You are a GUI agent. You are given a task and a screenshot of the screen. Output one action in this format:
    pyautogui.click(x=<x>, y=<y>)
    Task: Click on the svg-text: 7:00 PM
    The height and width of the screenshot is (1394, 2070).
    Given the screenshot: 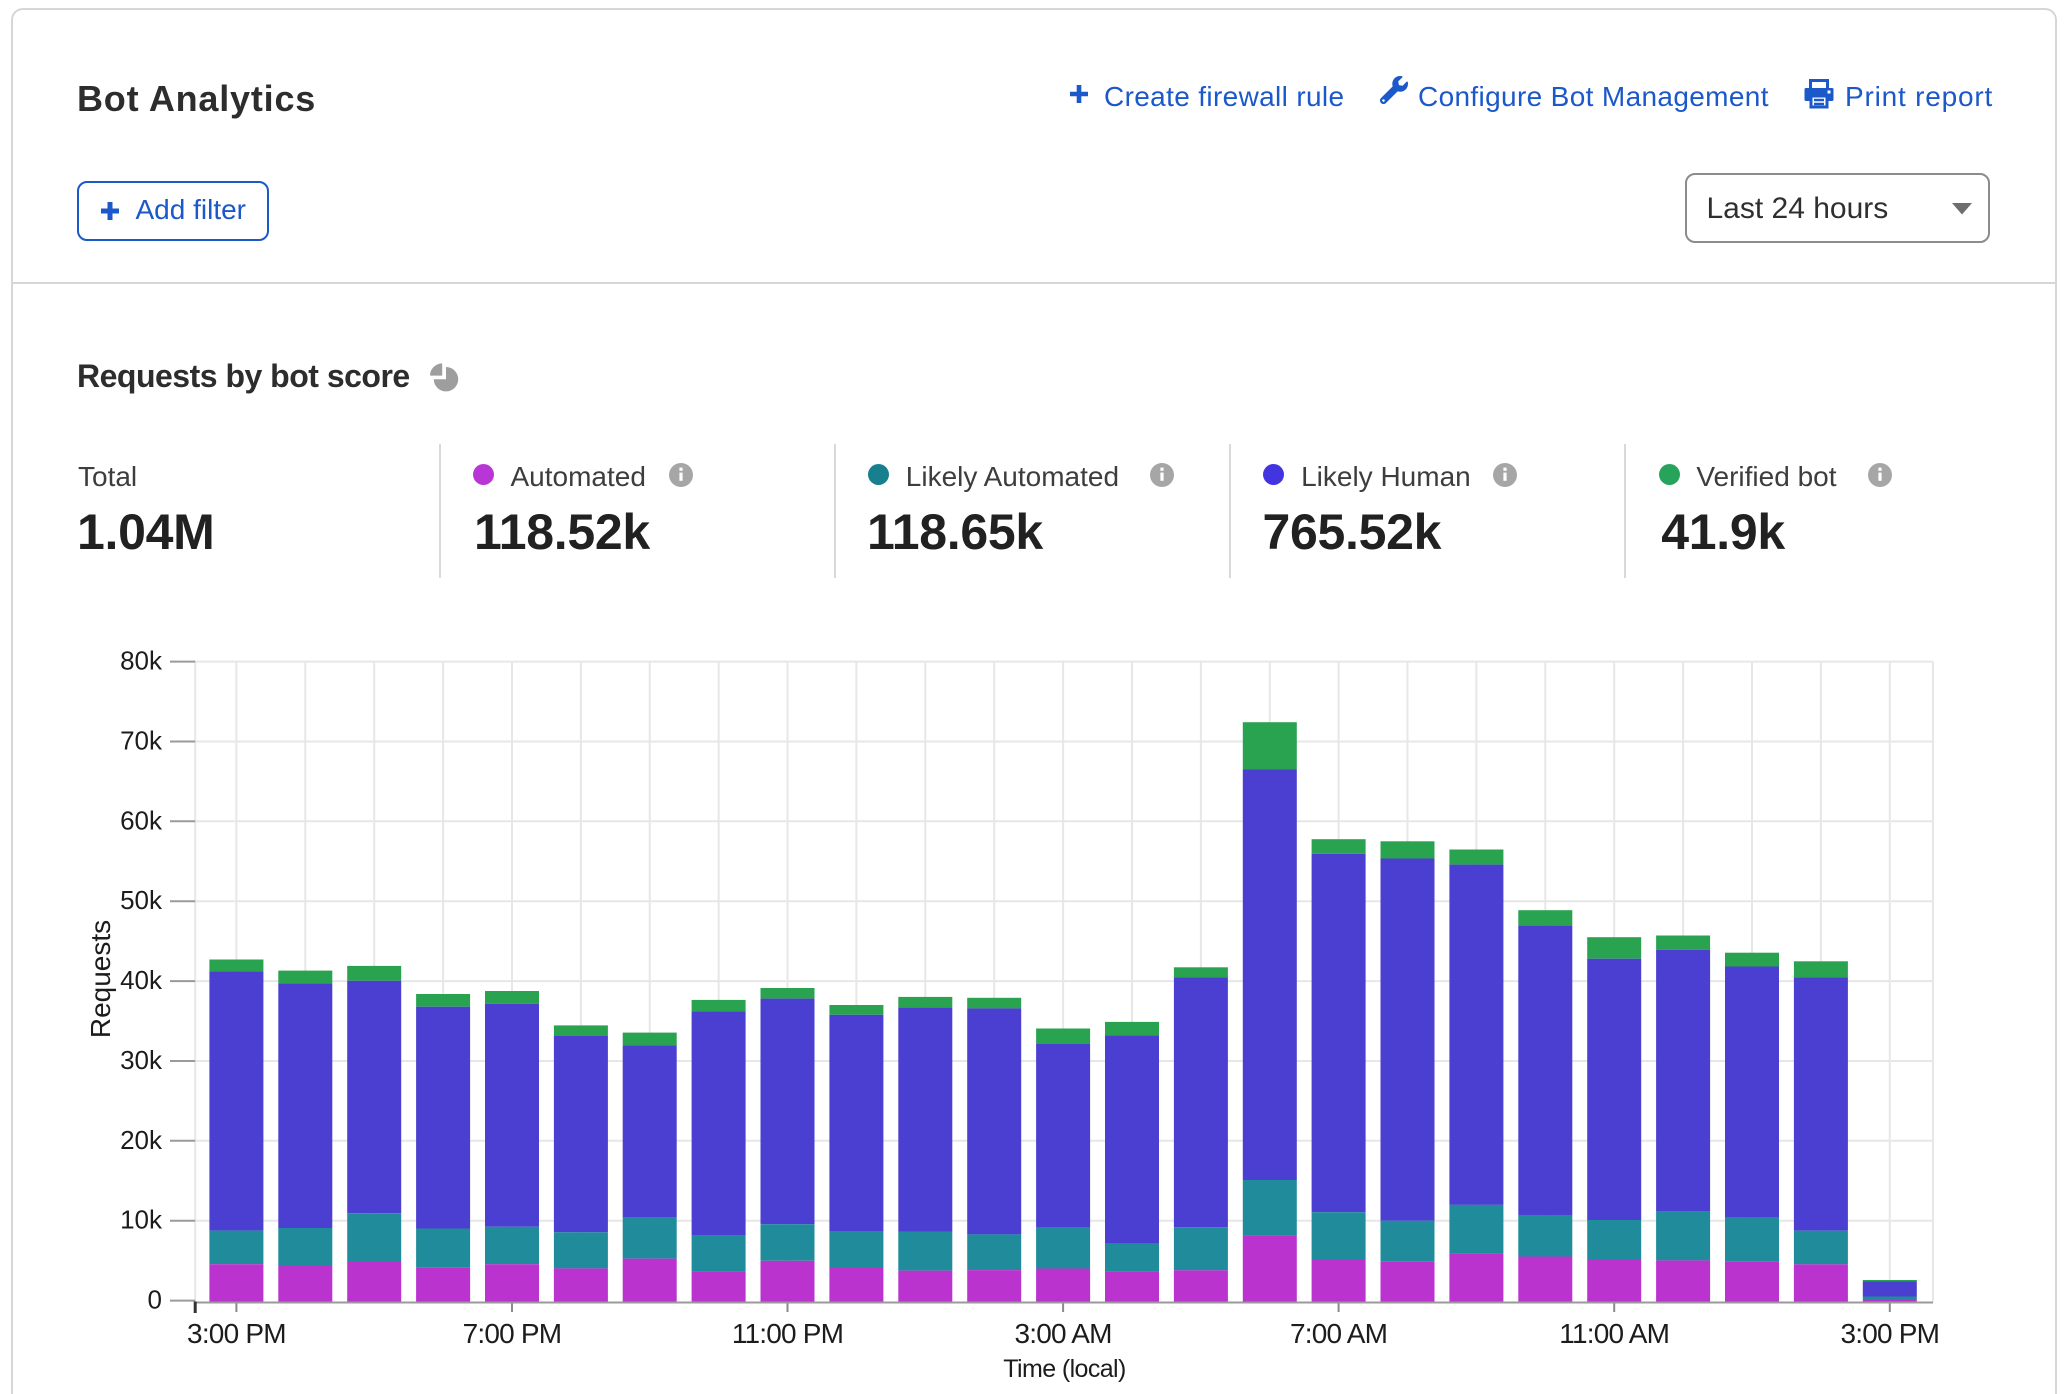 What is the action you would take?
    pyautogui.click(x=512, y=1333)
    